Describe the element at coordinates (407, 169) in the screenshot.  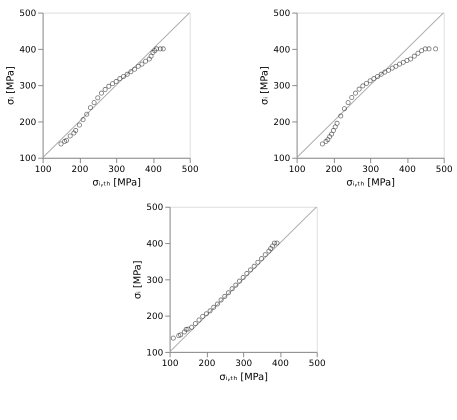
I see `x-tick-label: 400` at that location.